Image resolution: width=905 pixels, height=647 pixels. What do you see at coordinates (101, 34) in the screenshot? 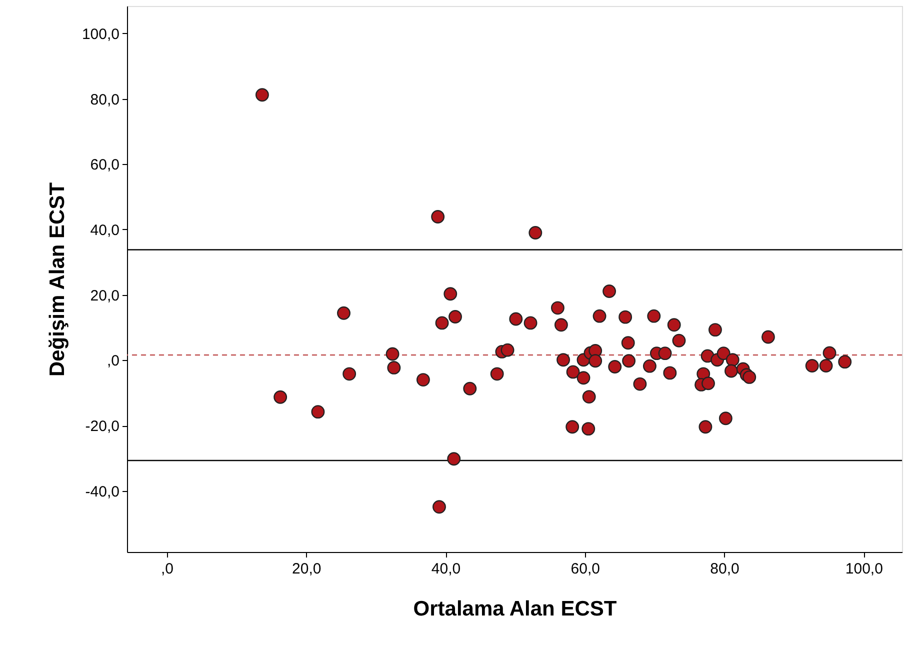
I see `y-tick-label: 100,0` at bounding box center [101, 34].